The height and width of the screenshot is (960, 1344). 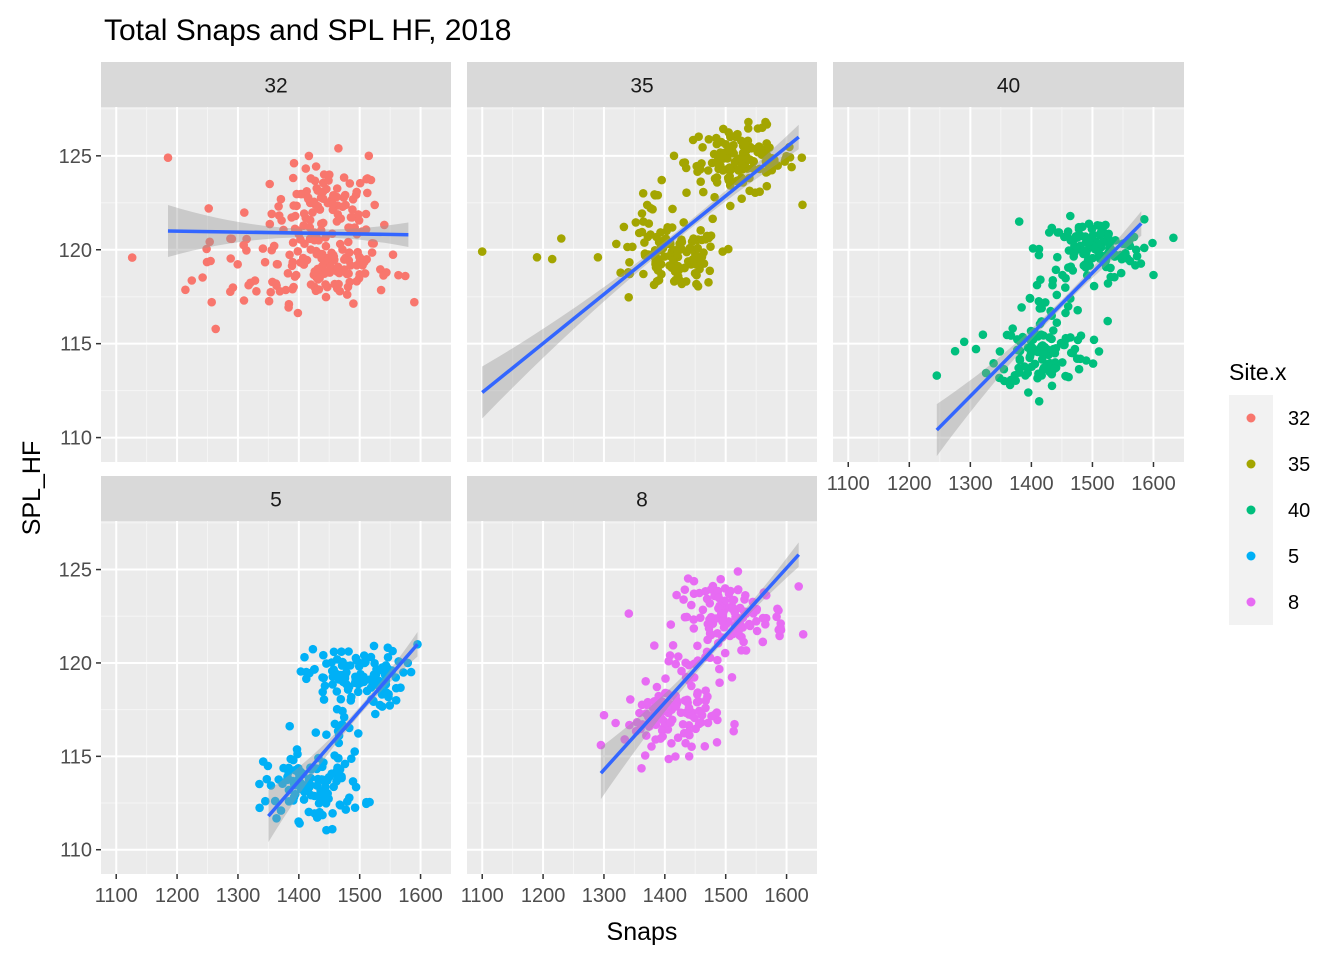 What do you see at coordinates (76, 757) in the screenshot?
I see `y-tick-label: 115` at bounding box center [76, 757].